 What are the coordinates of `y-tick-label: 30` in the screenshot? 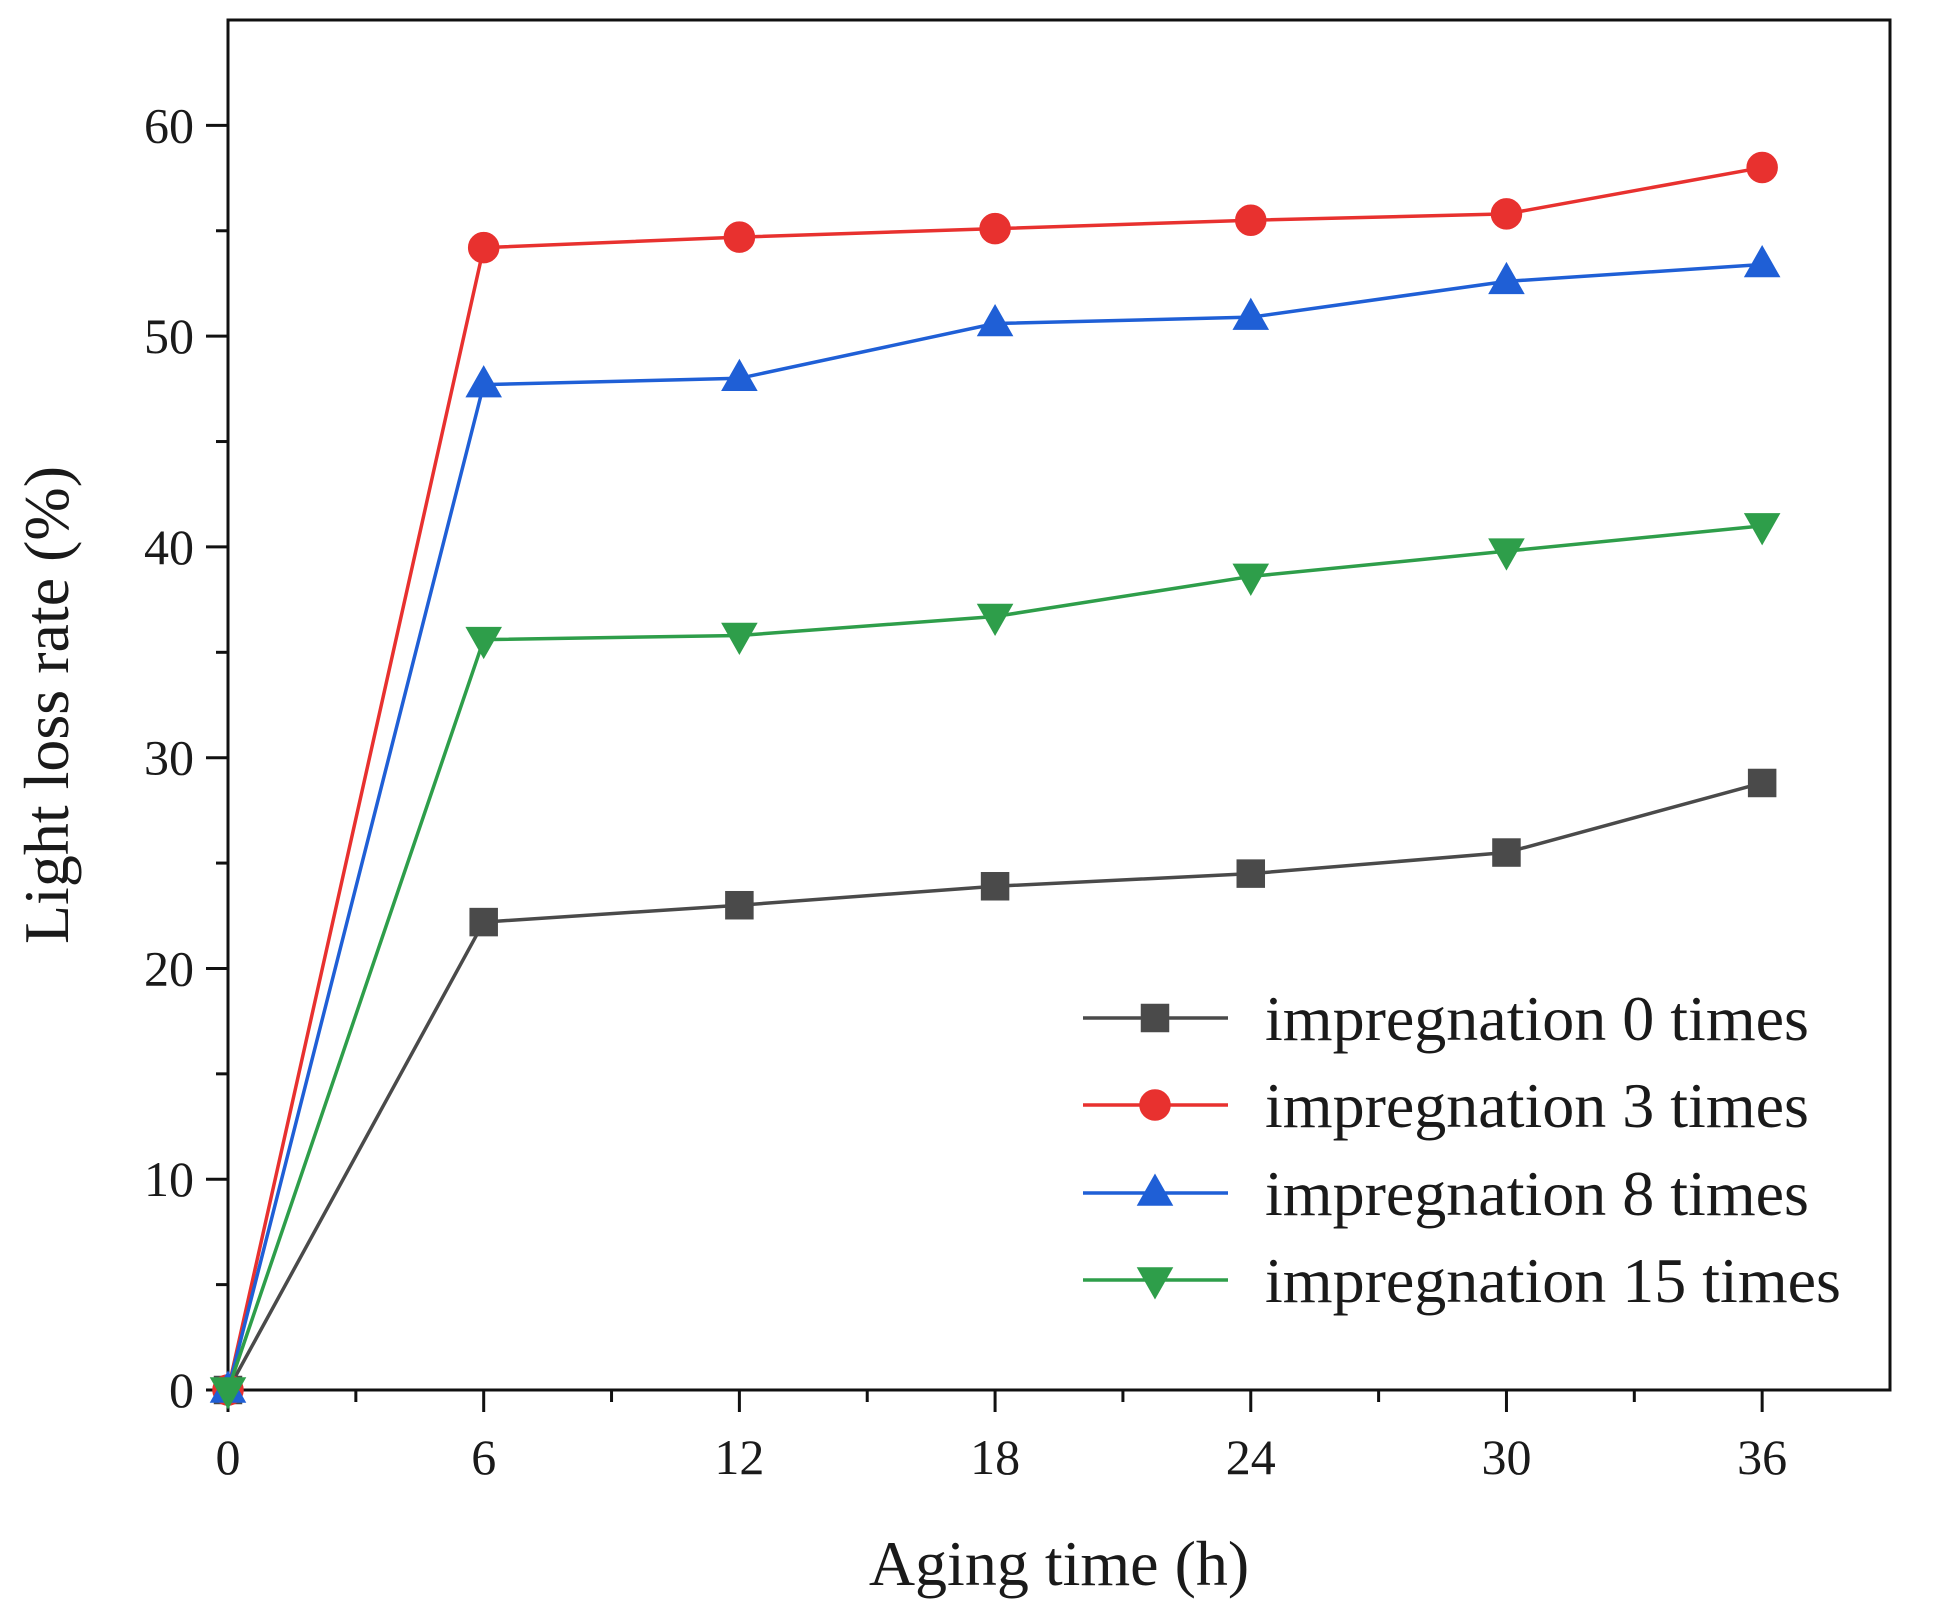 It's located at (169, 758).